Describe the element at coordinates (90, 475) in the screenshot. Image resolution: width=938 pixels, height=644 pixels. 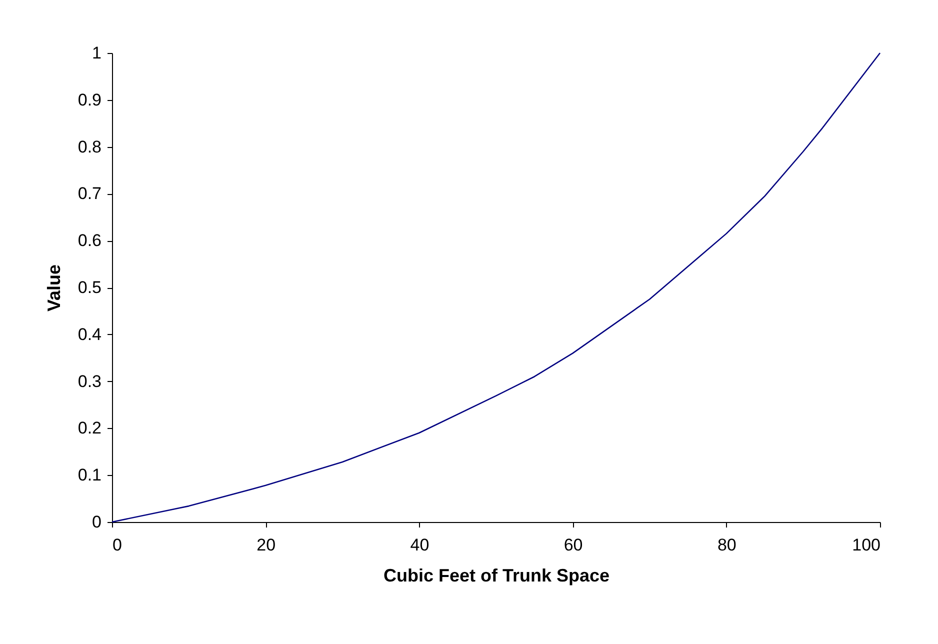
I see `y-tick-label: 0.1` at that location.